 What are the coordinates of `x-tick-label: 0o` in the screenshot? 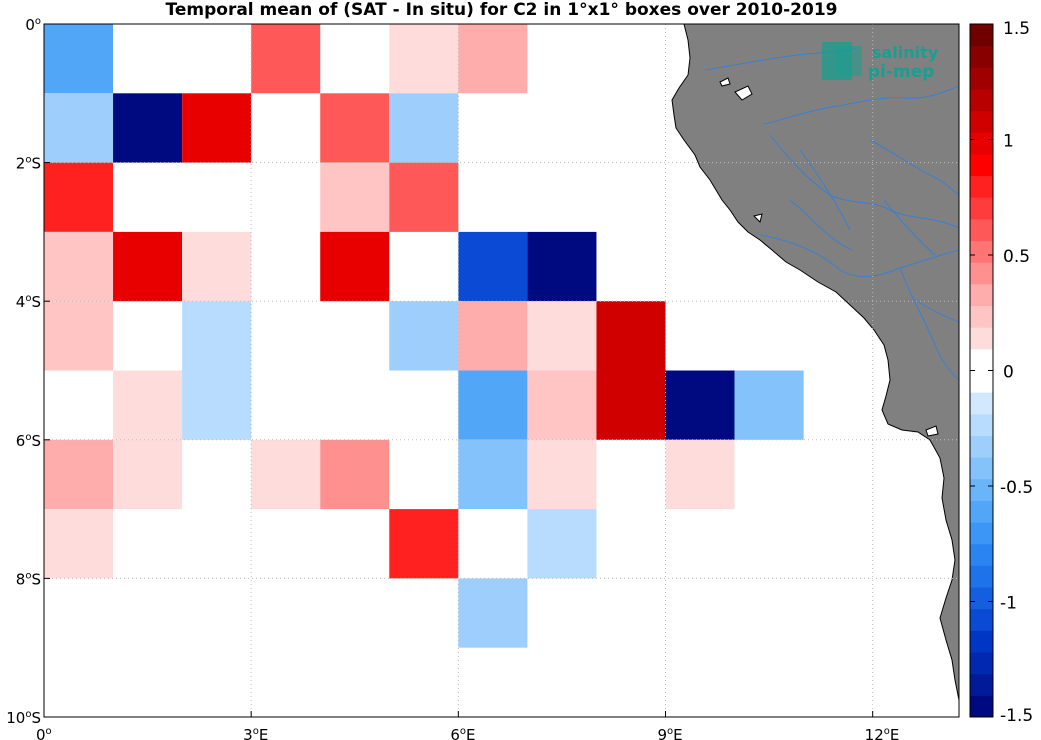 It's located at (44, 733).